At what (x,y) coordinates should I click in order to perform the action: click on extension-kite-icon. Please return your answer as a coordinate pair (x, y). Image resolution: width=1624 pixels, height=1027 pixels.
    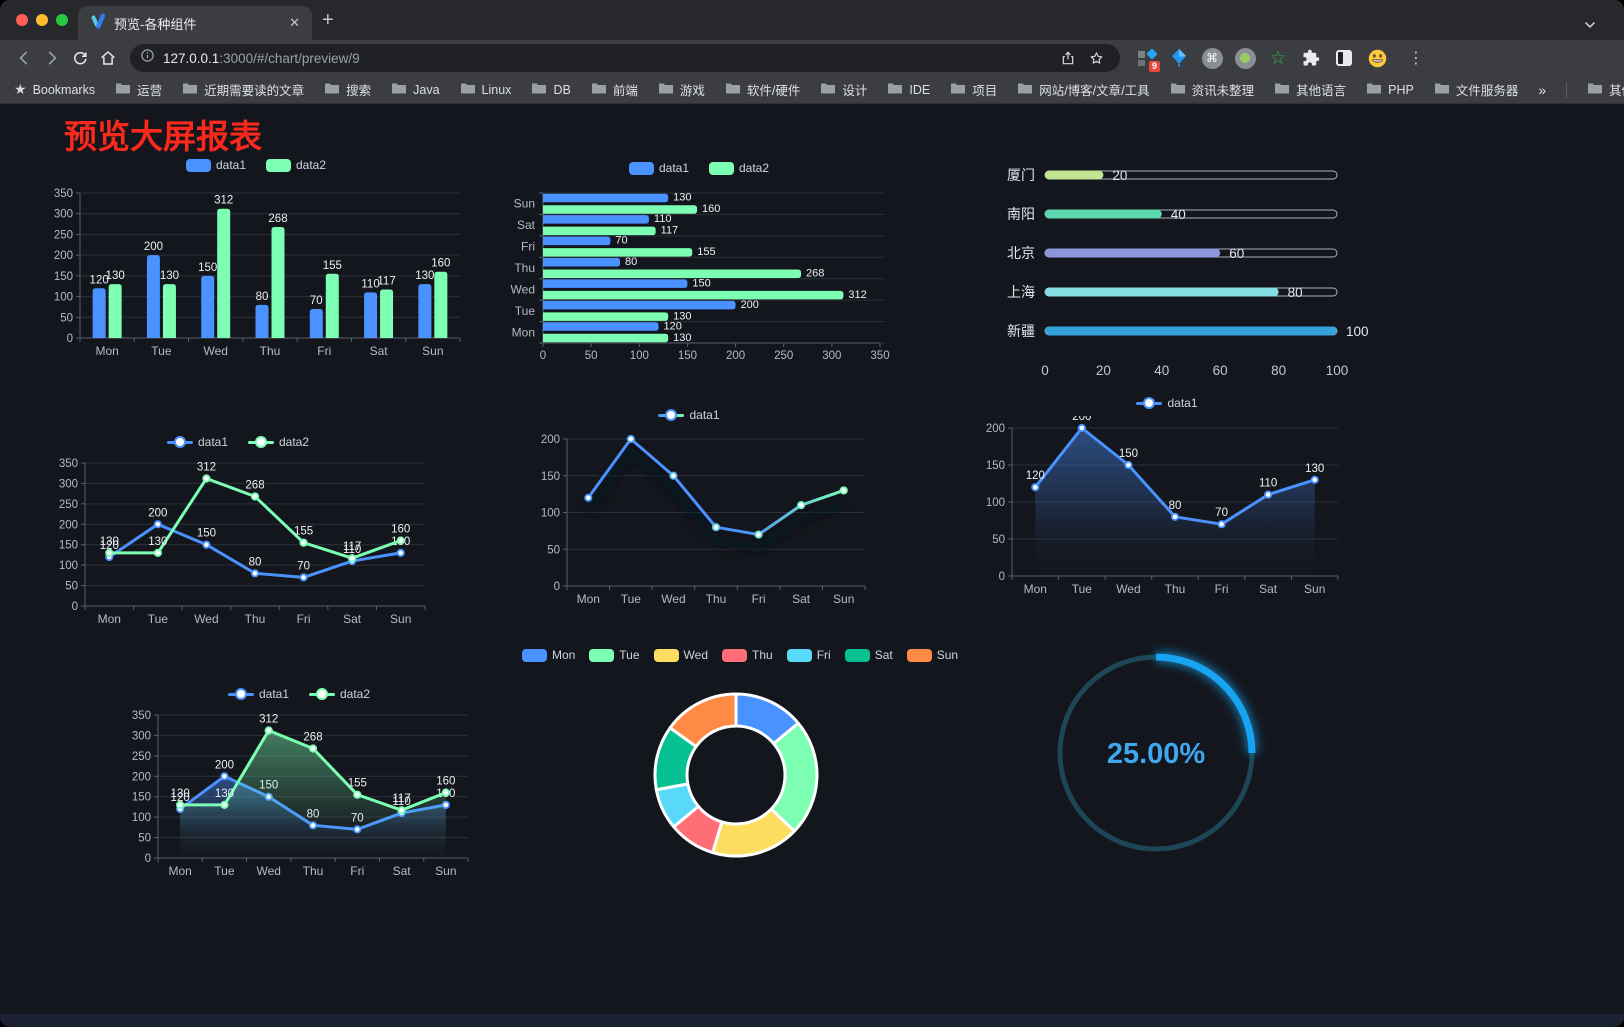
    Looking at the image, I should click on (1179, 58).